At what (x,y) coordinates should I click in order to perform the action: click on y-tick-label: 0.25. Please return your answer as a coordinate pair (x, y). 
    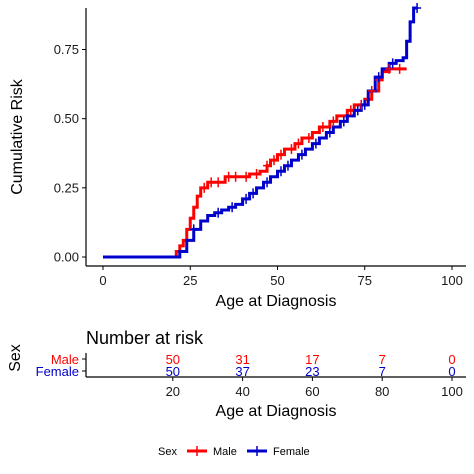
    Looking at the image, I should click on (66, 187).